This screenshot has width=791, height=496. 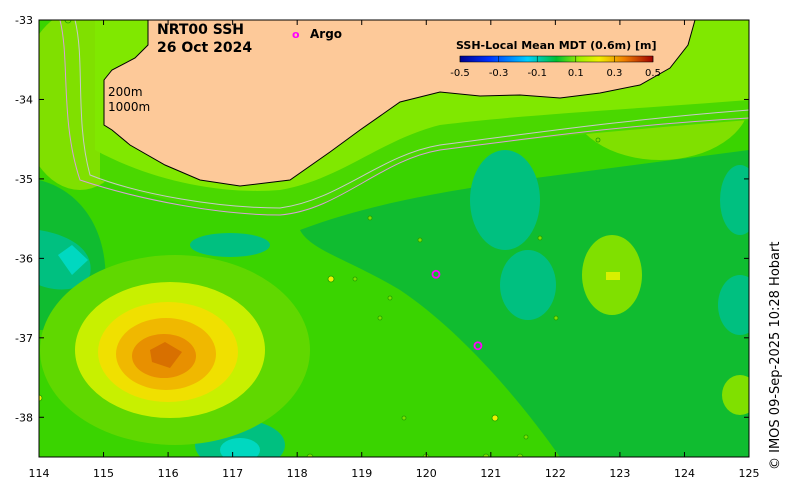 I want to click on x-tick-label: 119, so click(x=361, y=473).